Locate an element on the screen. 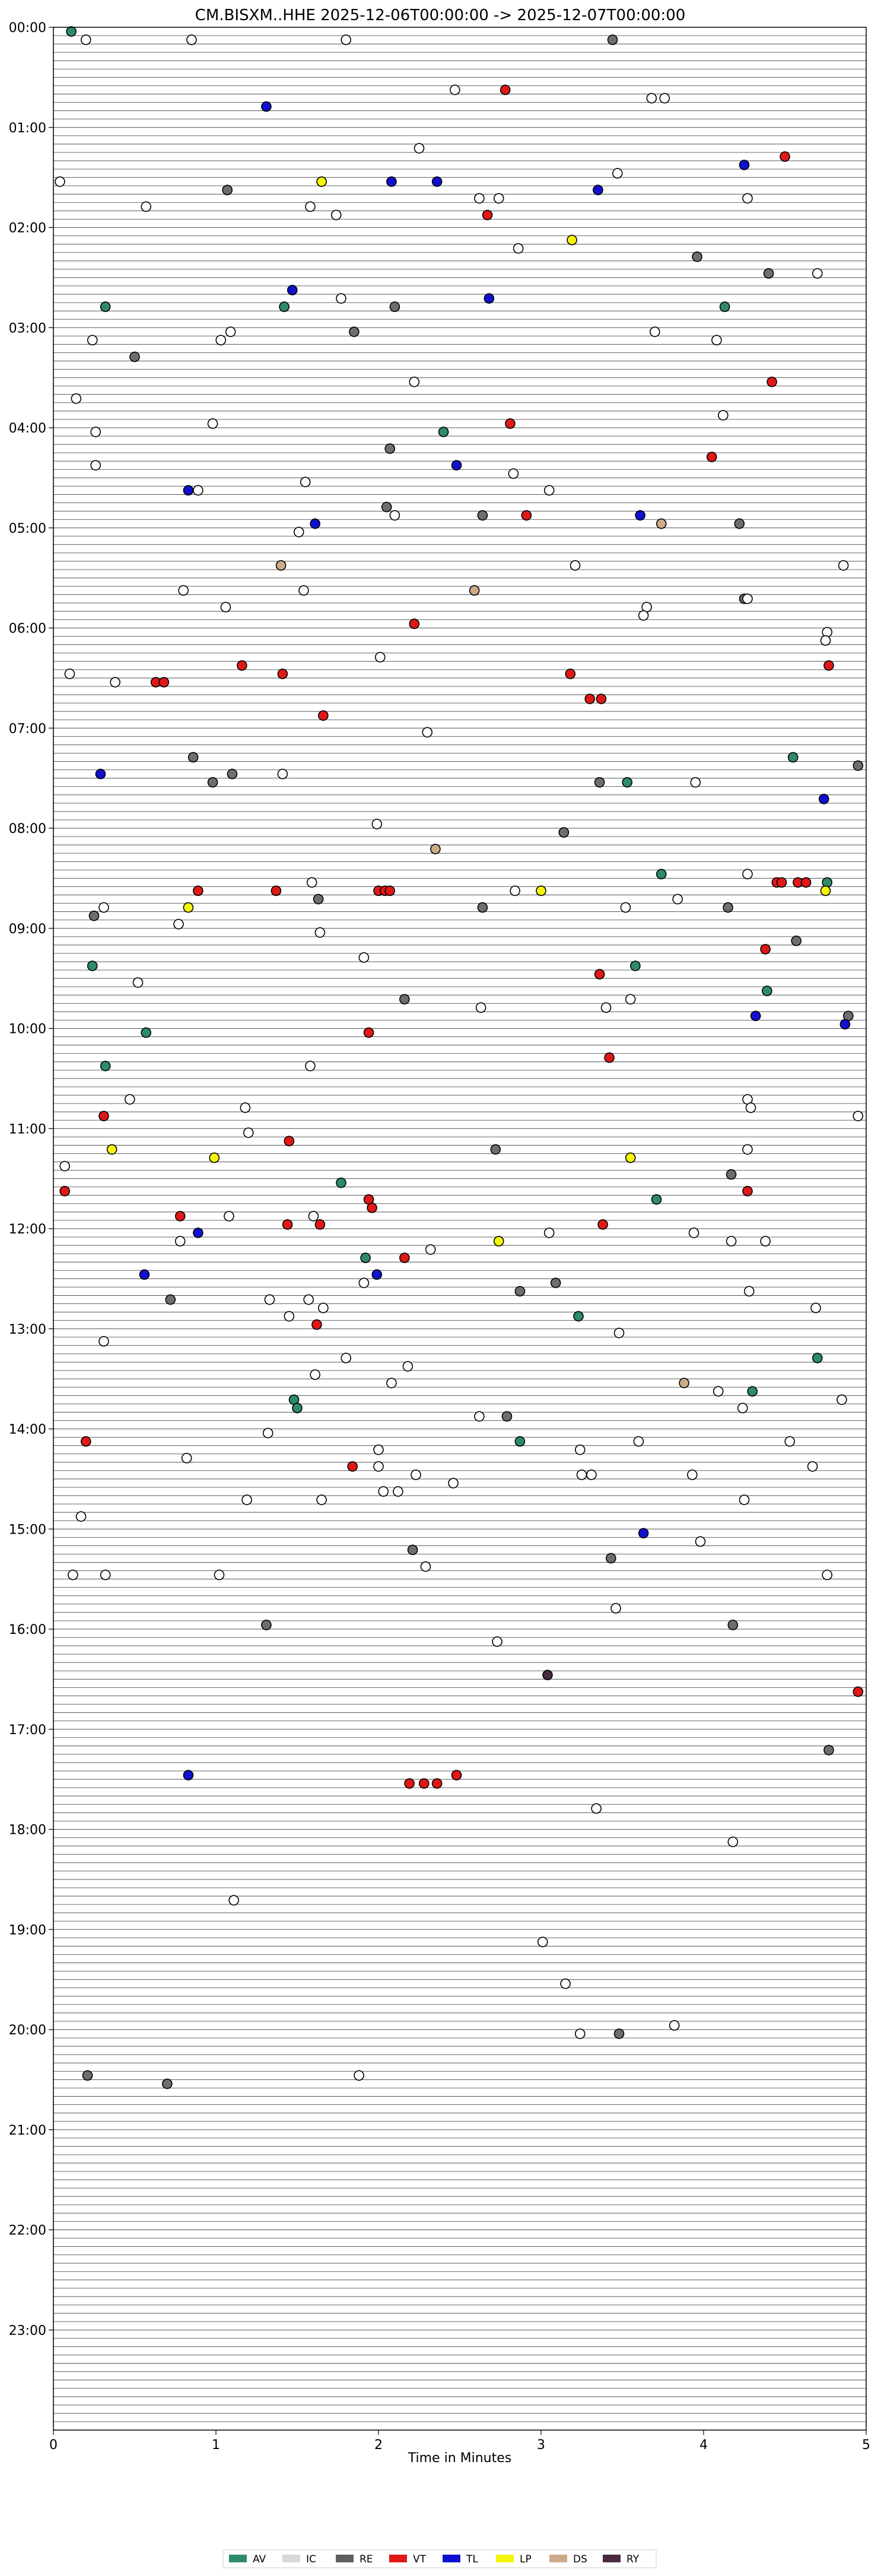 This screenshot has width=881, height=2576. legend-swatch-av is located at coordinates (238, 2558).